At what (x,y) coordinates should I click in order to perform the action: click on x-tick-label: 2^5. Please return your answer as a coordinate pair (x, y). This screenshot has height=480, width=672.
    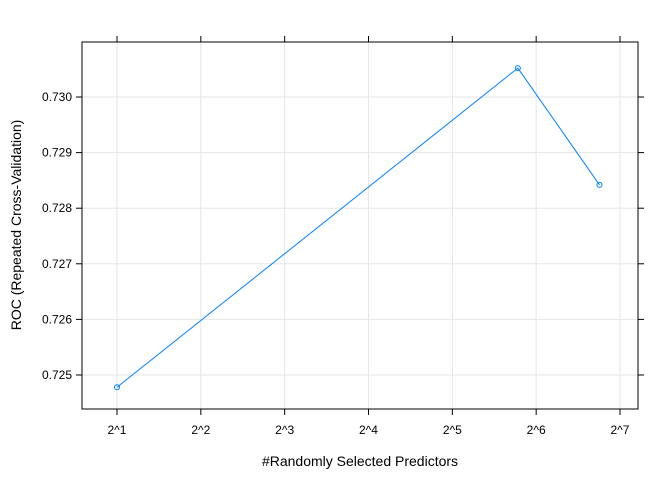
    Looking at the image, I should click on (452, 430).